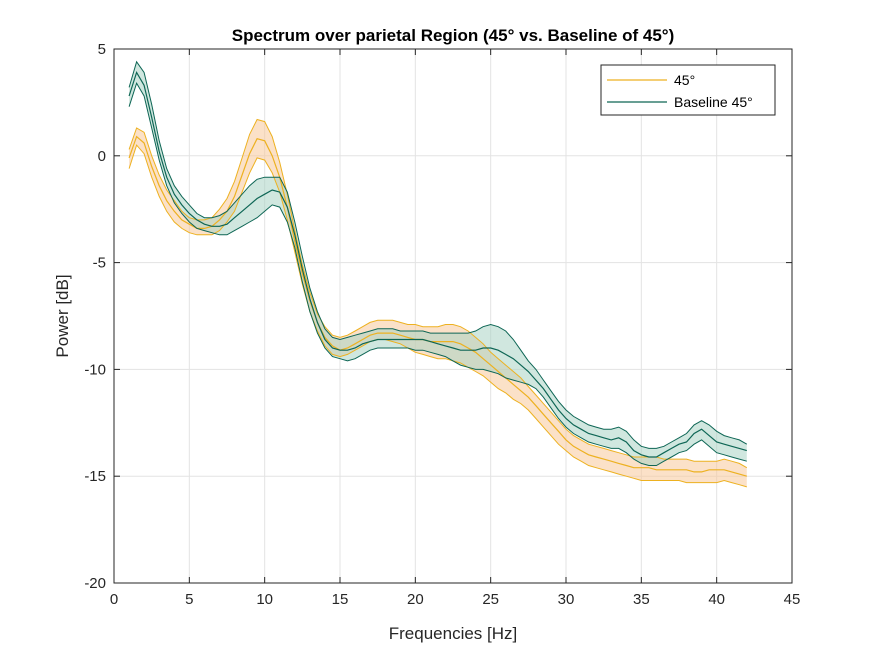  What do you see at coordinates (716, 599) in the screenshot?
I see `x-tick-label: 40` at bounding box center [716, 599].